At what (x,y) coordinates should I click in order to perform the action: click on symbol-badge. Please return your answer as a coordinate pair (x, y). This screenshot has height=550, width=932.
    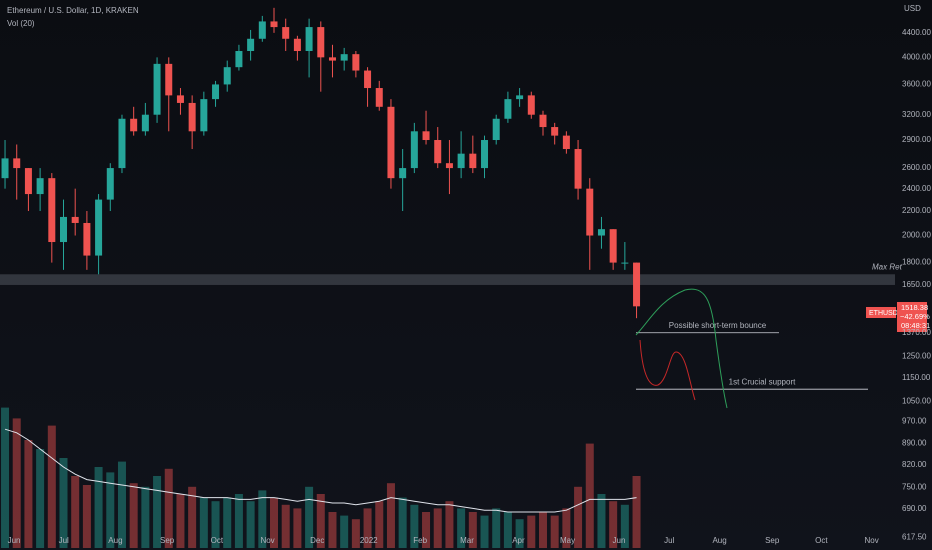
    Looking at the image, I should click on (881, 312).